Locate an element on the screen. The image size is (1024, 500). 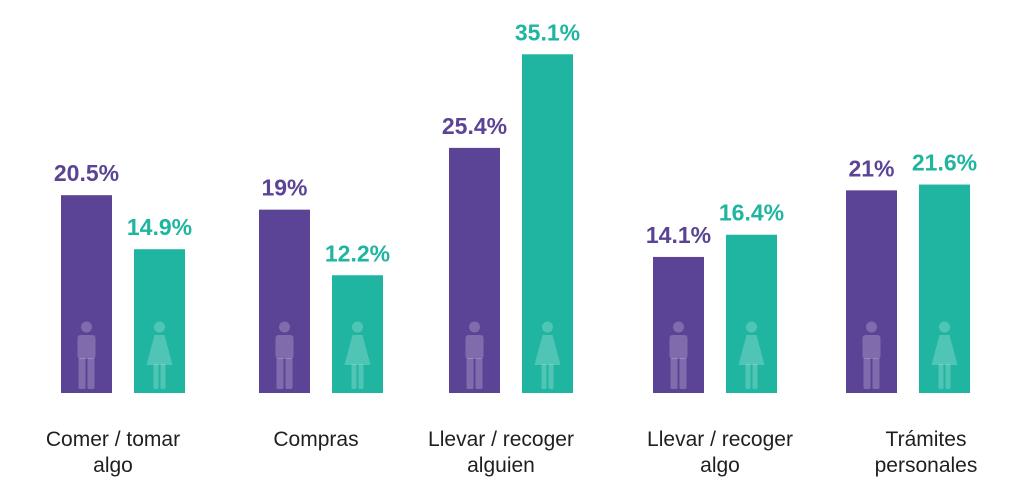
value-label-men-0: 20.5% is located at coordinates (86, 173).